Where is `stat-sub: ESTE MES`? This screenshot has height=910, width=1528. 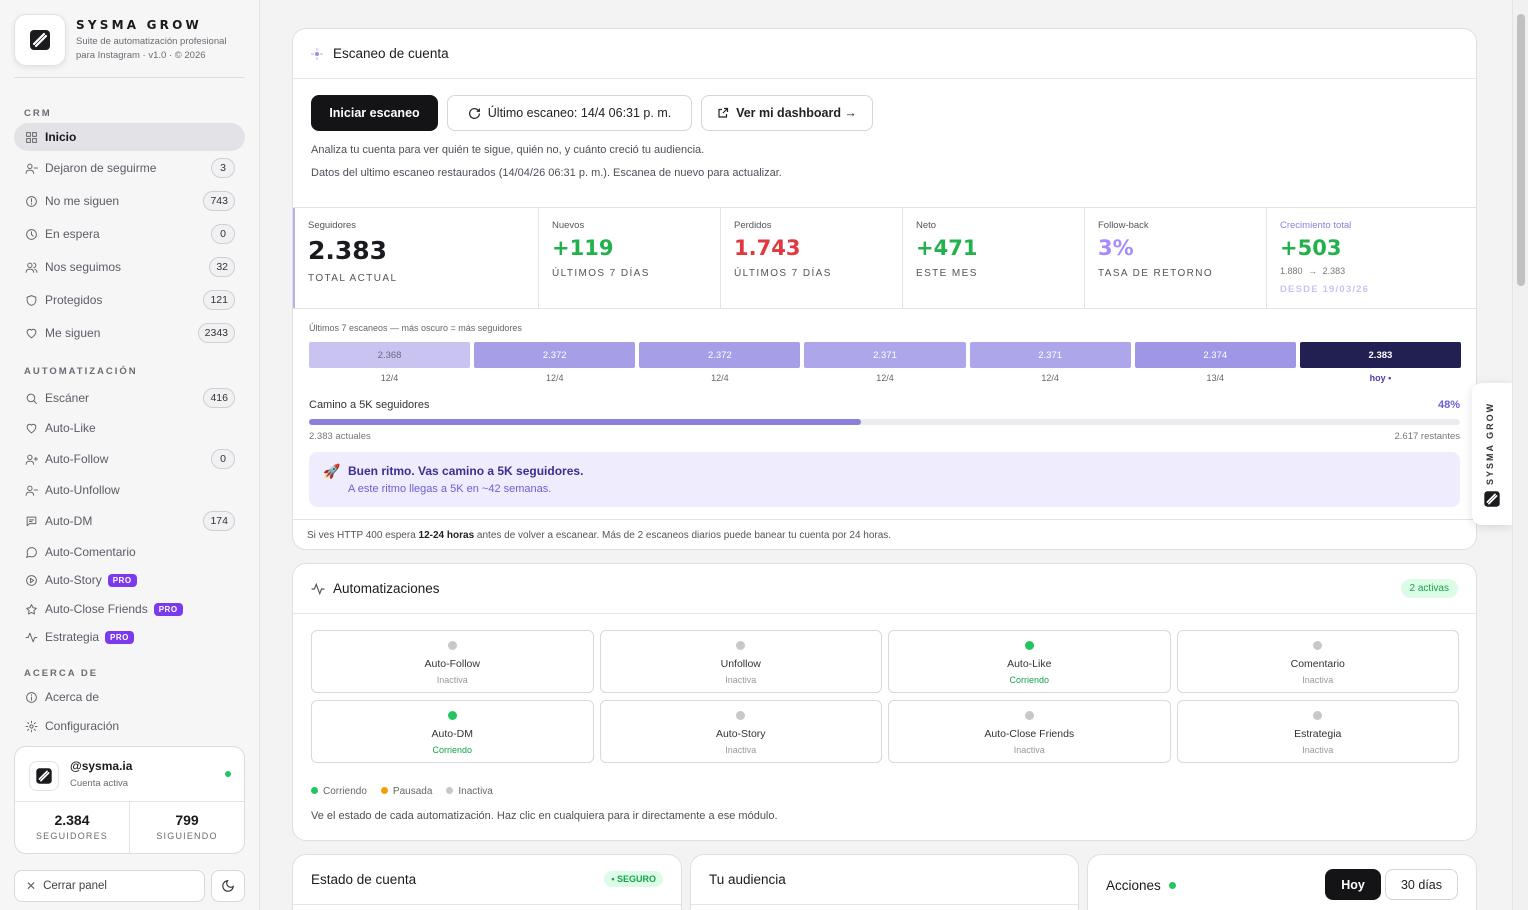
stat-sub: ESTE MES is located at coordinates (947, 273).